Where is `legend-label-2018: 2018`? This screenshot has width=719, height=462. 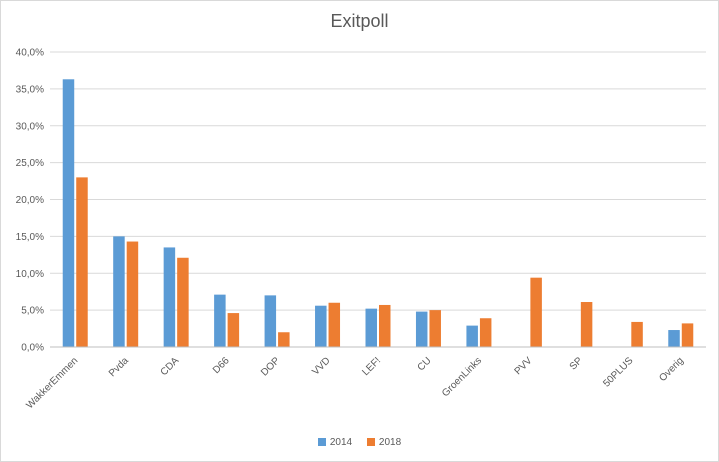 legend-label-2018: 2018 is located at coordinates (390, 442).